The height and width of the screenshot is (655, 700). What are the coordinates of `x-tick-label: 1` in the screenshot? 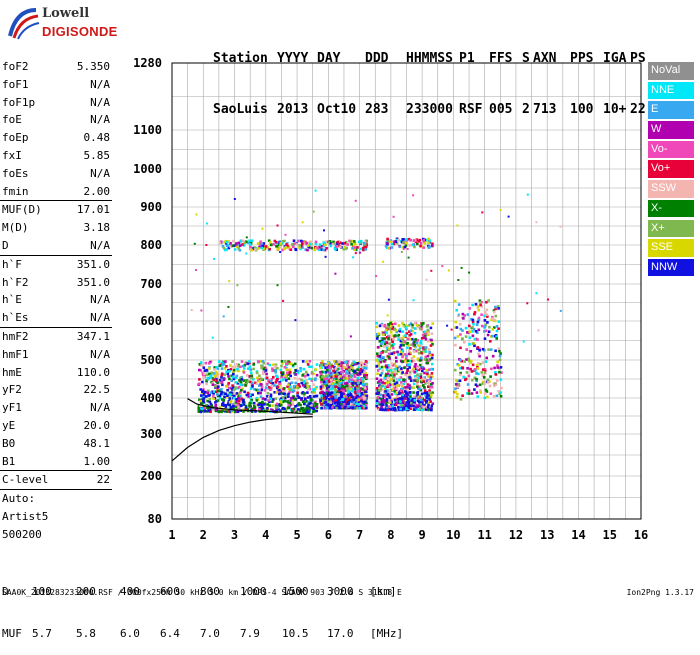 It's located at (171, 535).